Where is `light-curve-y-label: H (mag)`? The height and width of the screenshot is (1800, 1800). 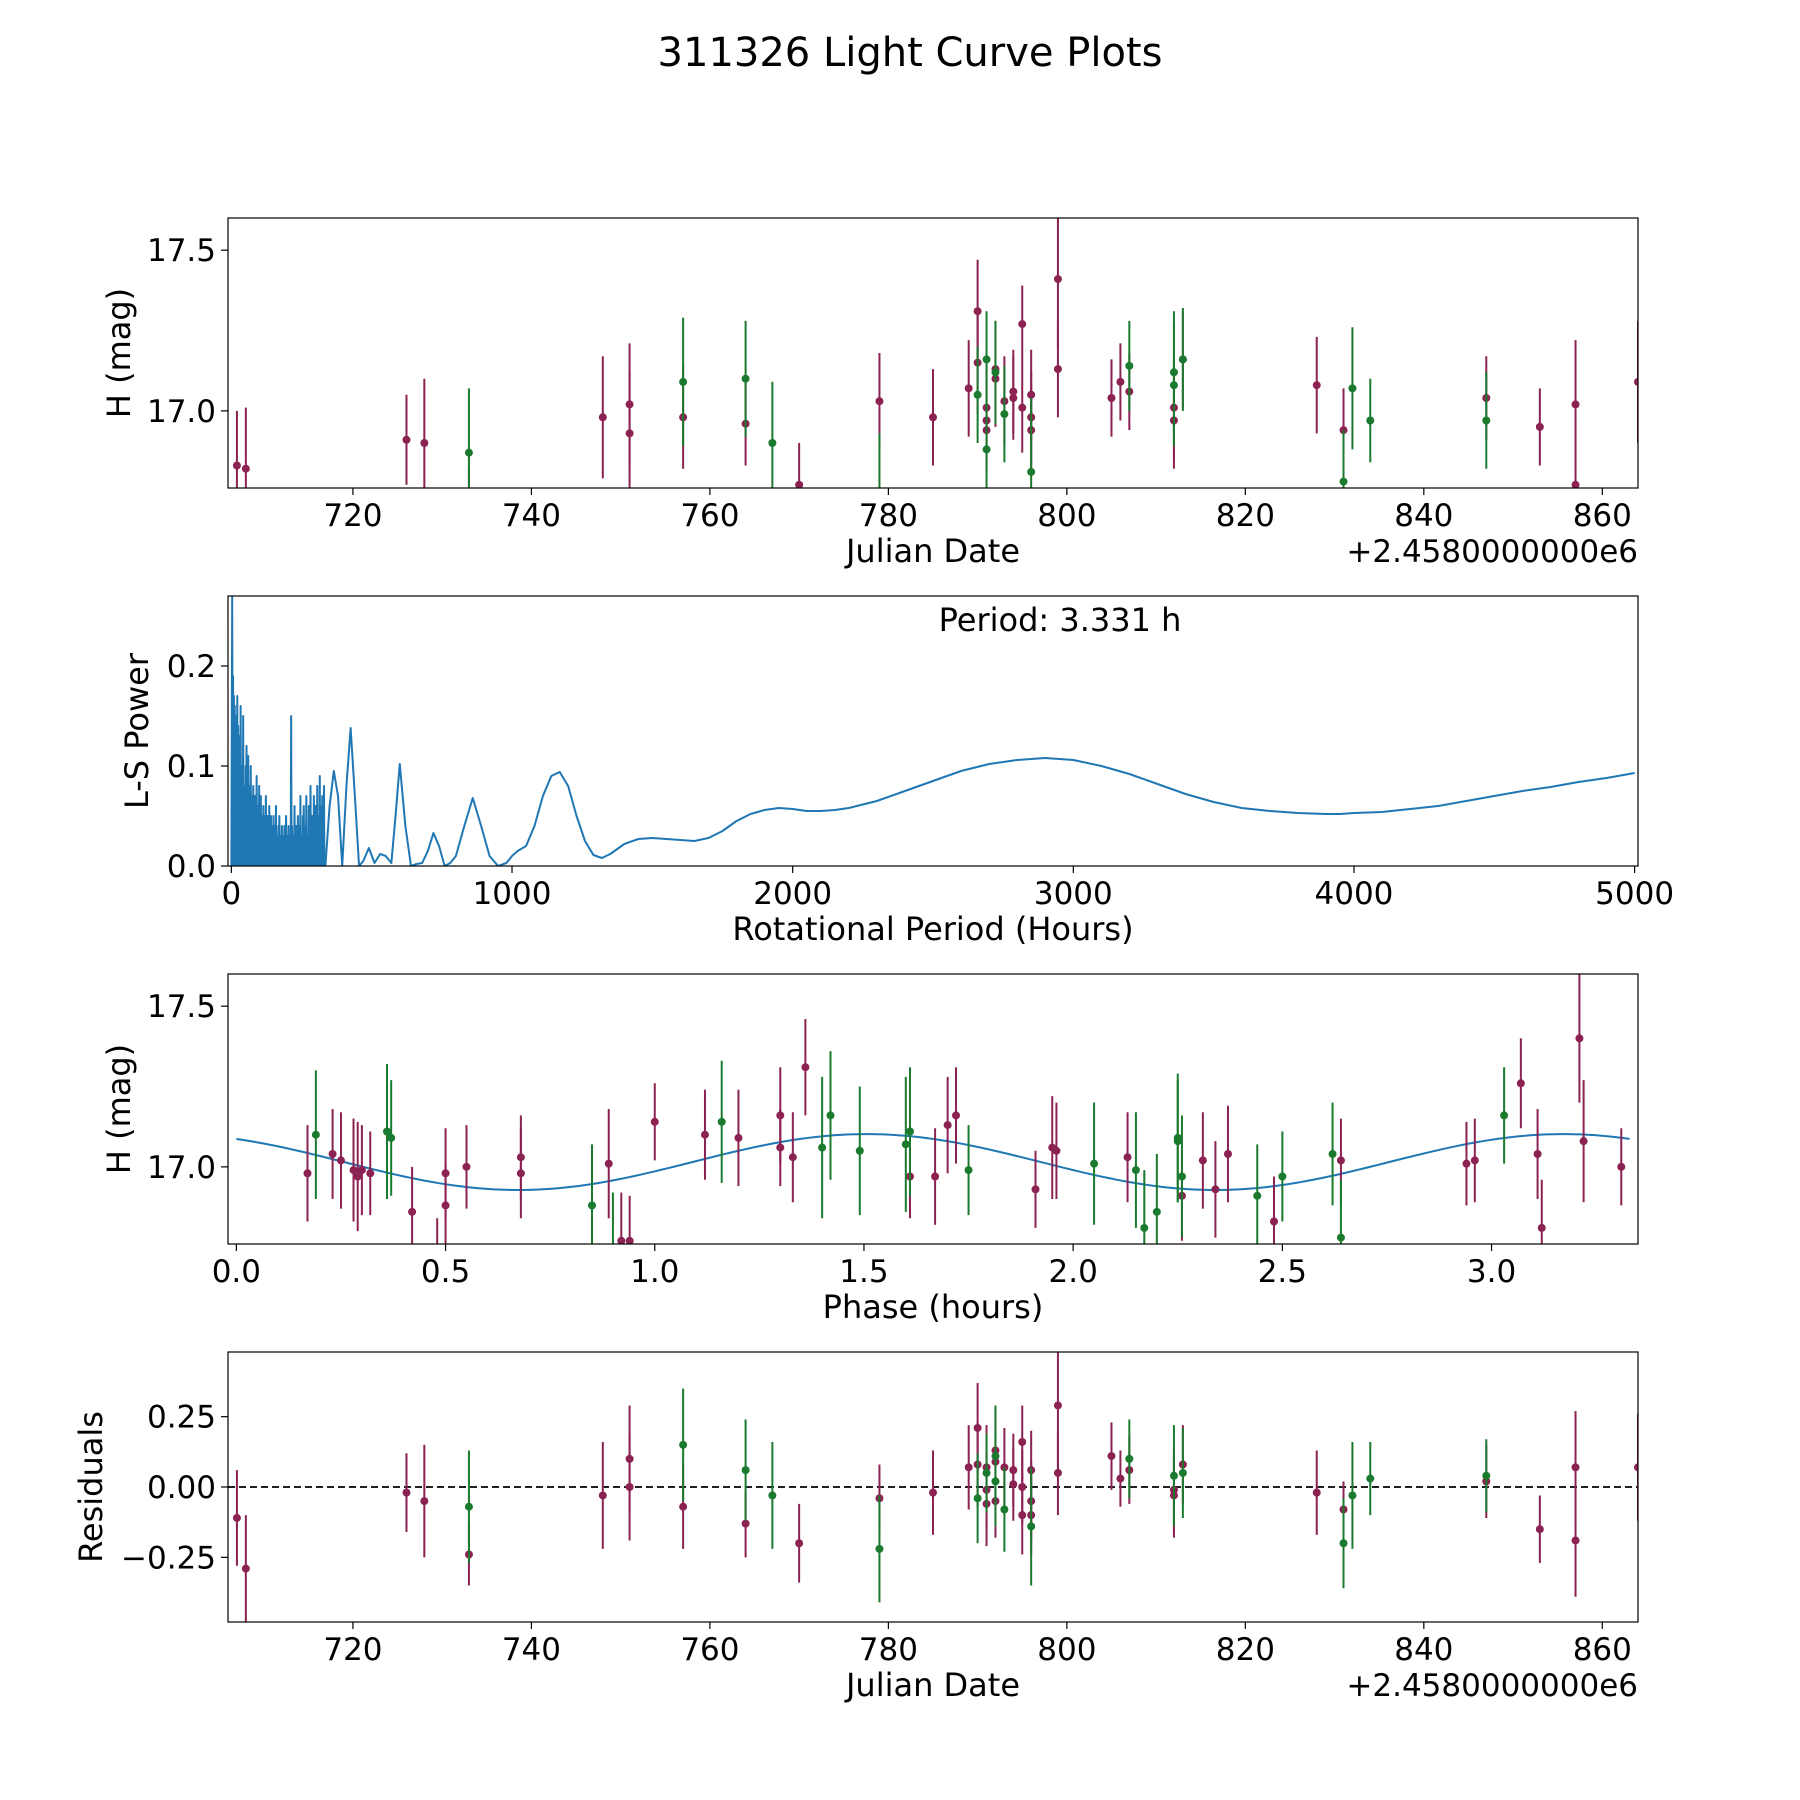
light-curve-y-label: H (mag) is located at coordinates (119, 353).